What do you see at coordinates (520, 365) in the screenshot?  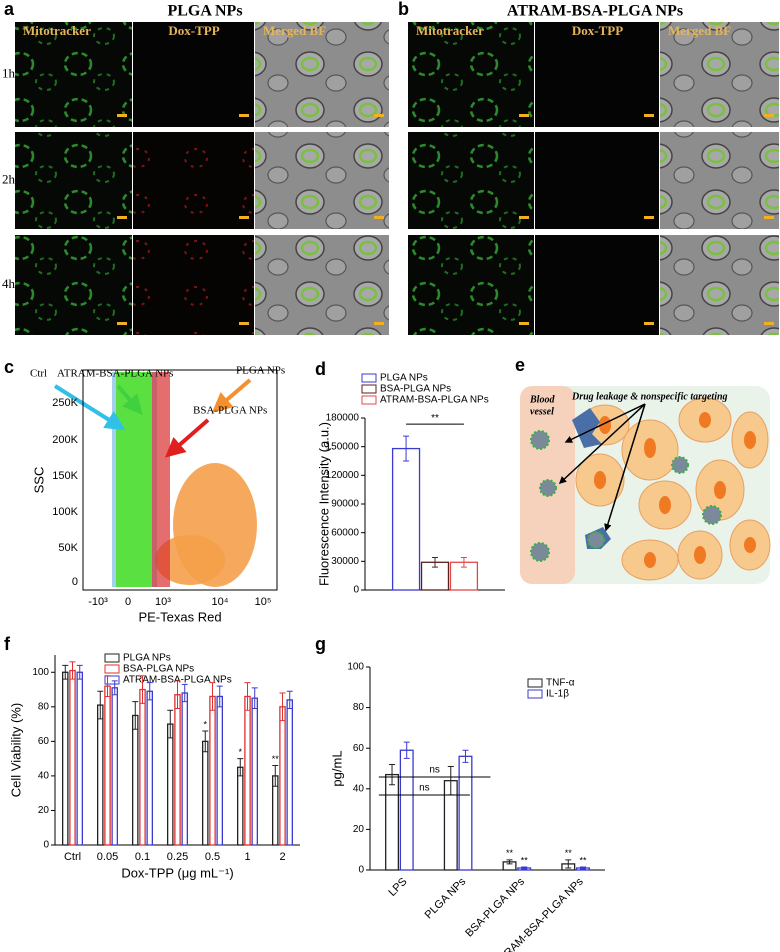 I see `panel-letter: e` at bounding box center [520, 365].